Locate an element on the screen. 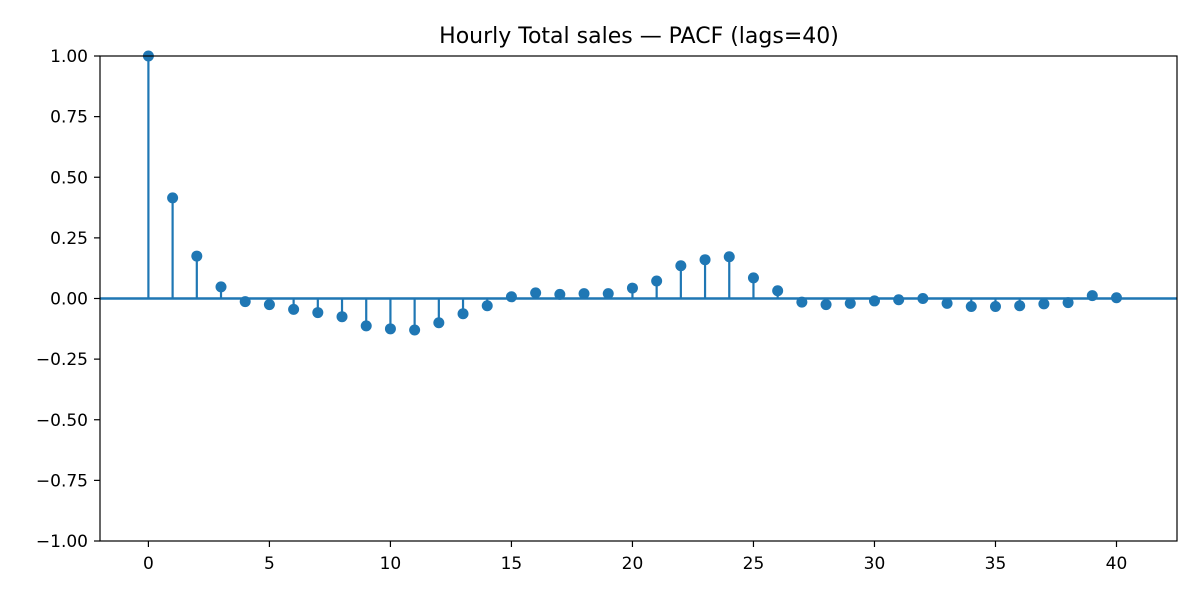 This screenshot has width=1200, height=600. x-tick-label: 0 is located at coordinates (148, 564).